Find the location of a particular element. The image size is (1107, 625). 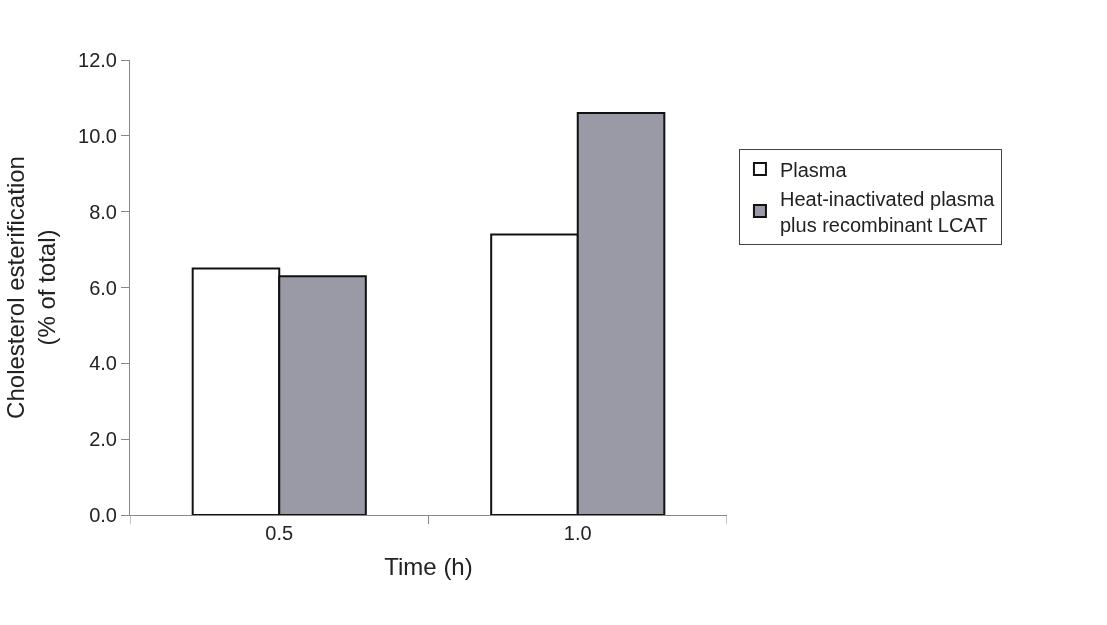

y-axis-title: Cholesterol esterification (% of total) is located at coordinates (31, 287).